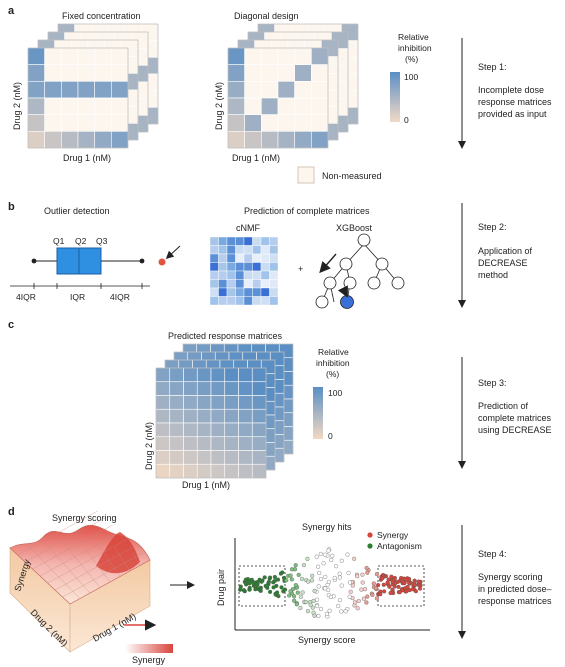 The image size is (565, 667). I want to click on synergy-colorbar-label: Synergy, so click(149, 660).